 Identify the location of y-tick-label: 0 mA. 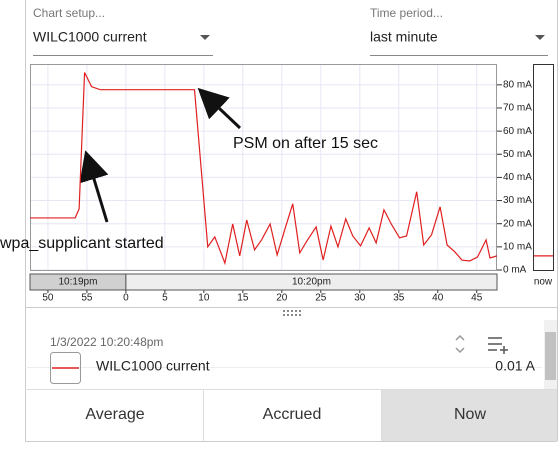
(515, 270).